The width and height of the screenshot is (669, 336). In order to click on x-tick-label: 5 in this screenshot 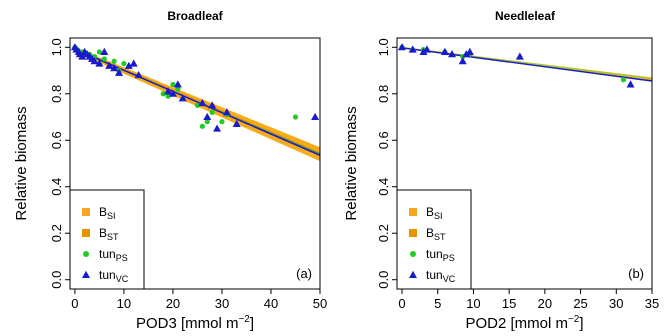, I will do `click(437, 303)`.